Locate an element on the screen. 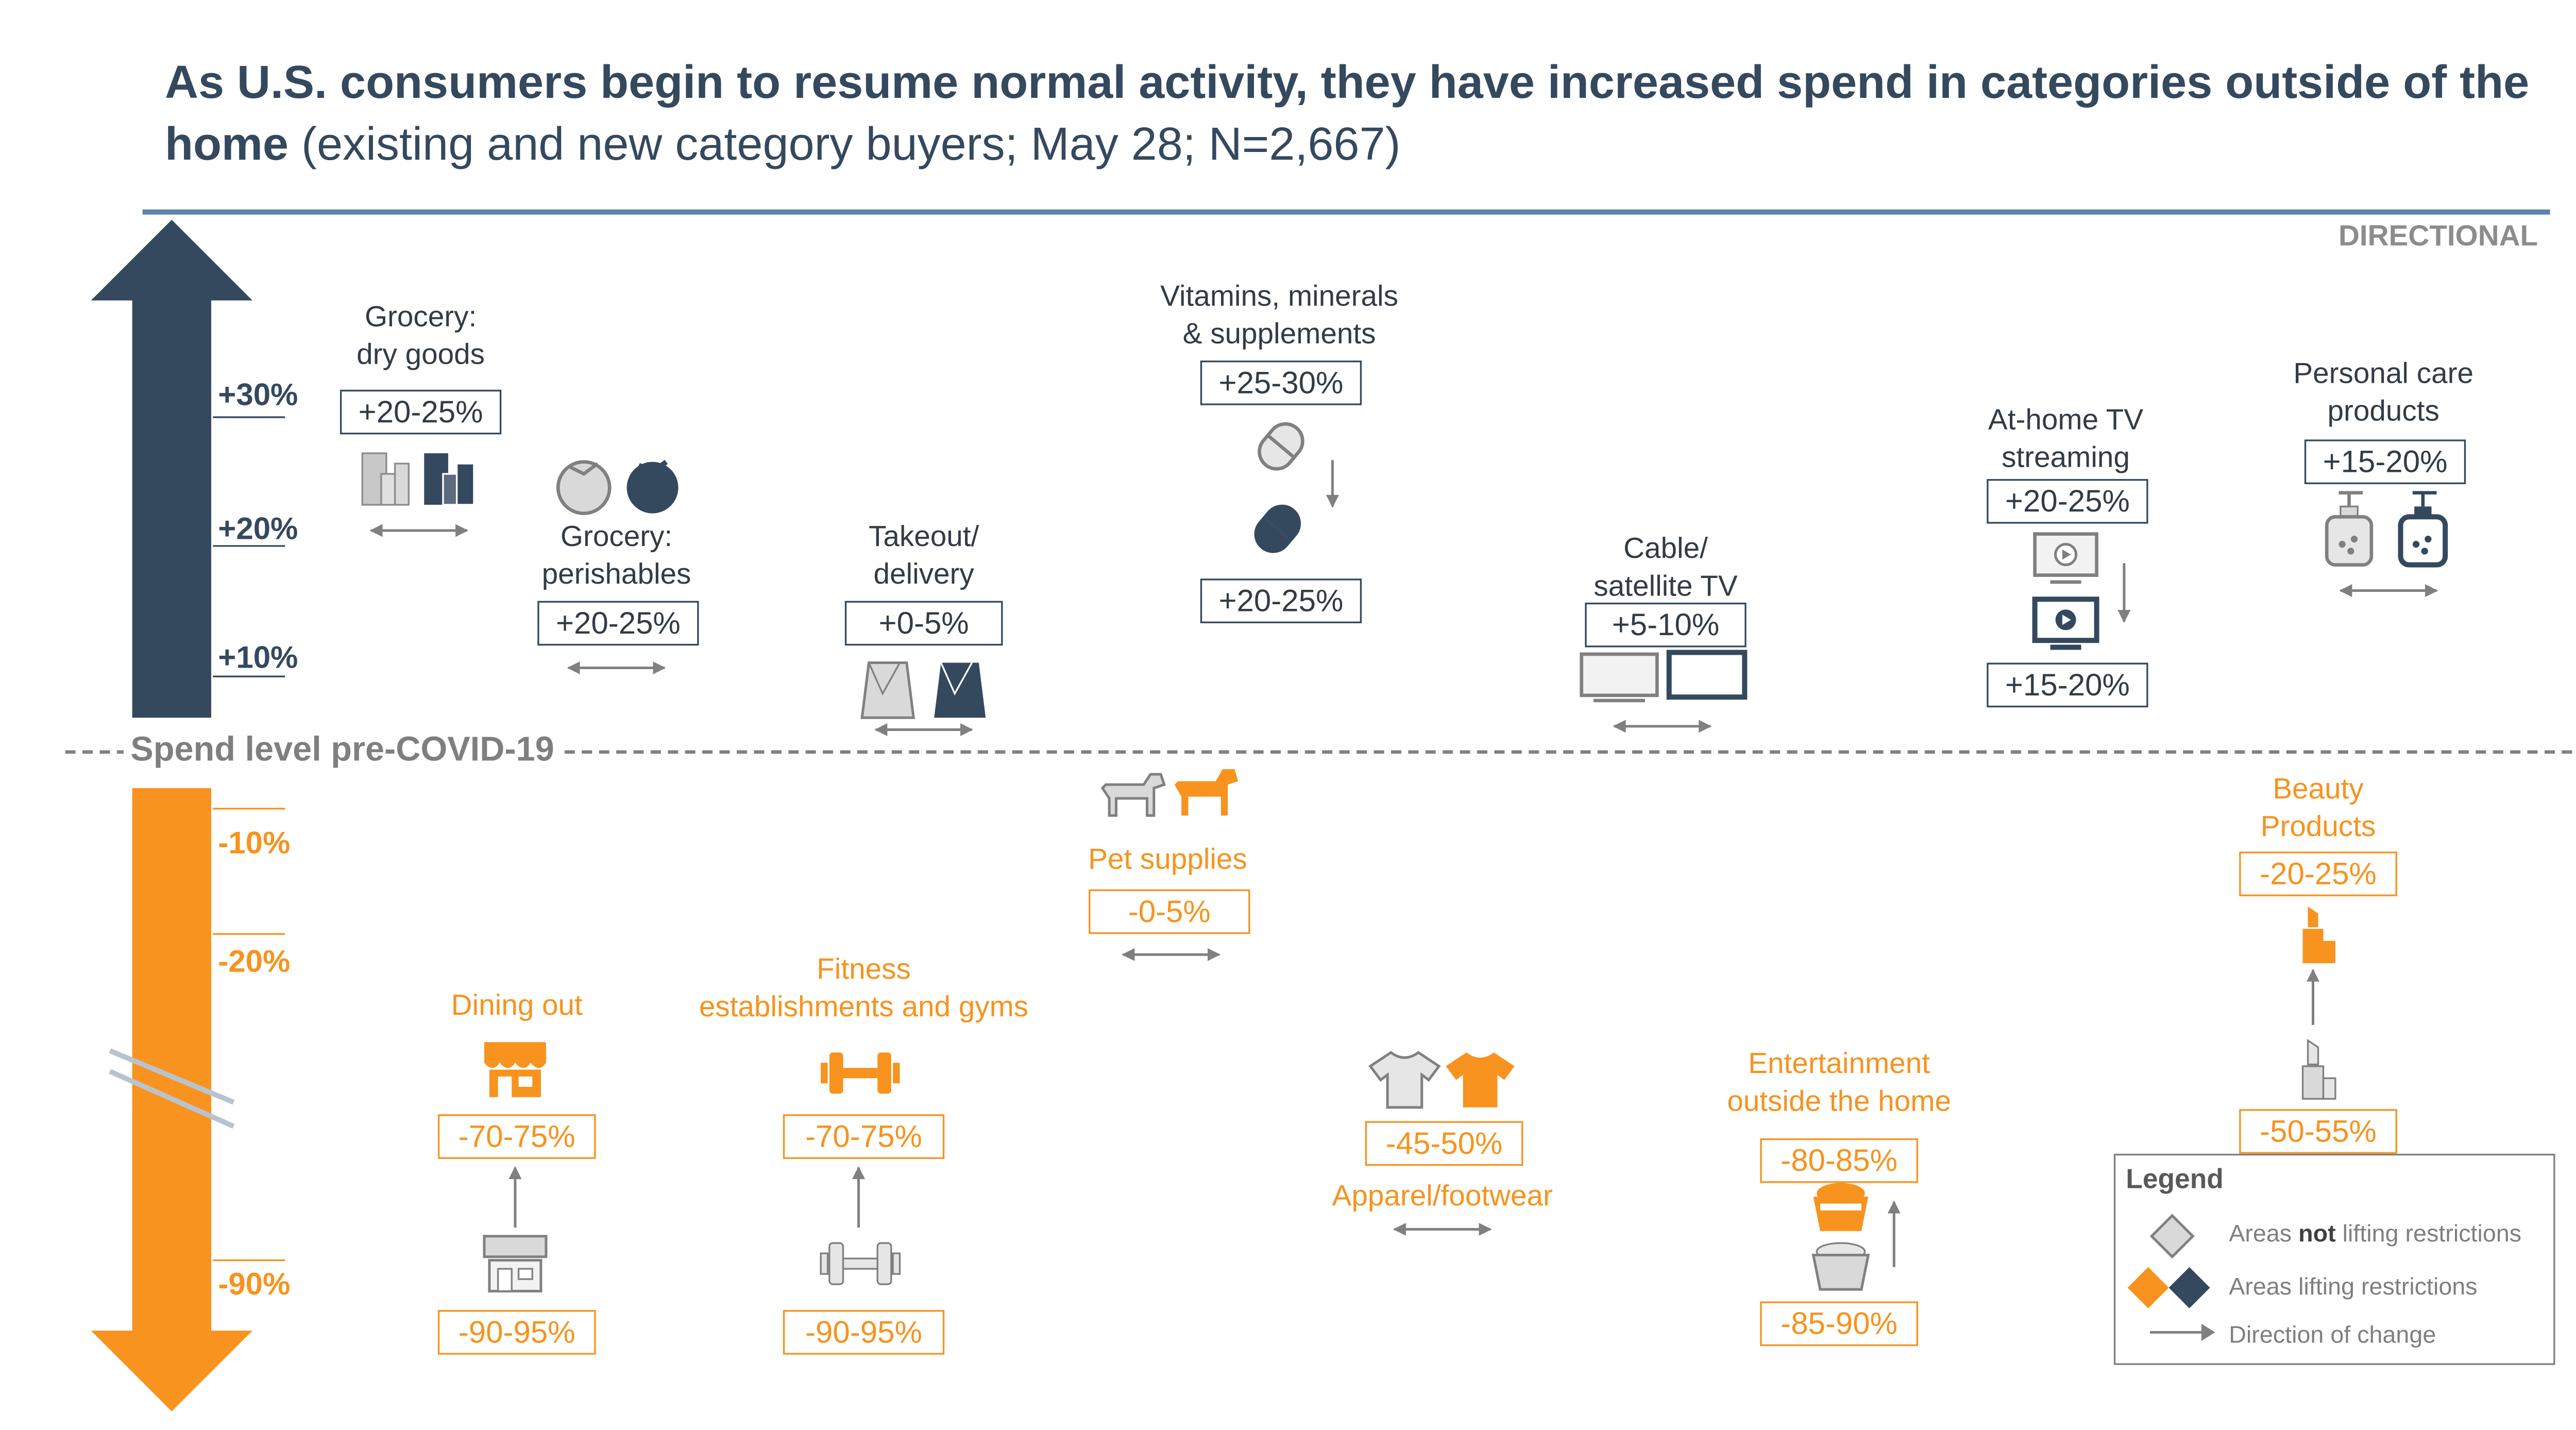  tick-label-down: -90% is located at coordinates (254, 1284).